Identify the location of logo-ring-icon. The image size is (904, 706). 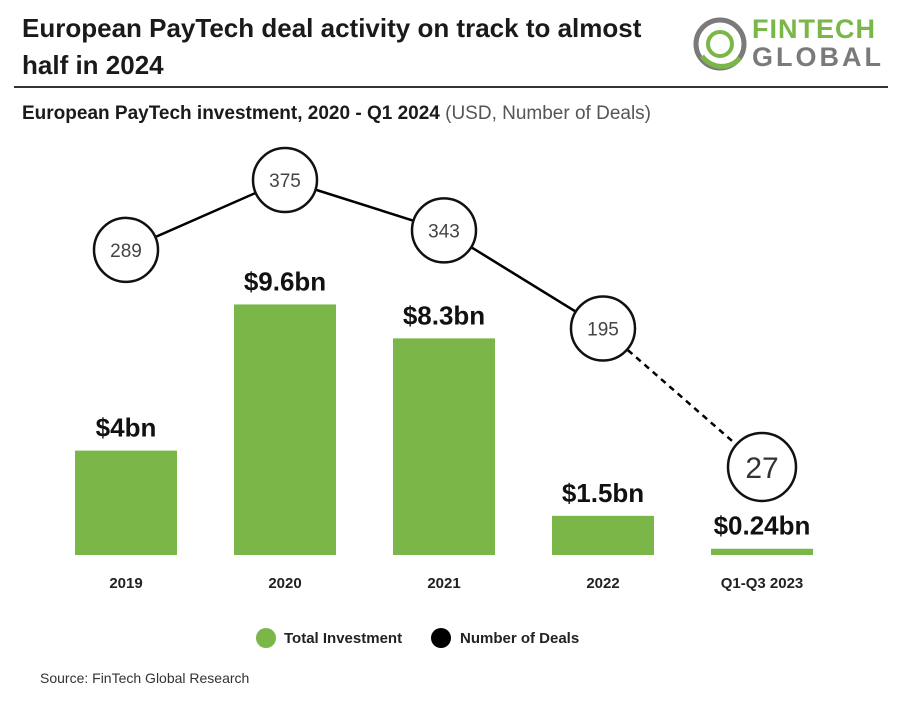
(720, 44).